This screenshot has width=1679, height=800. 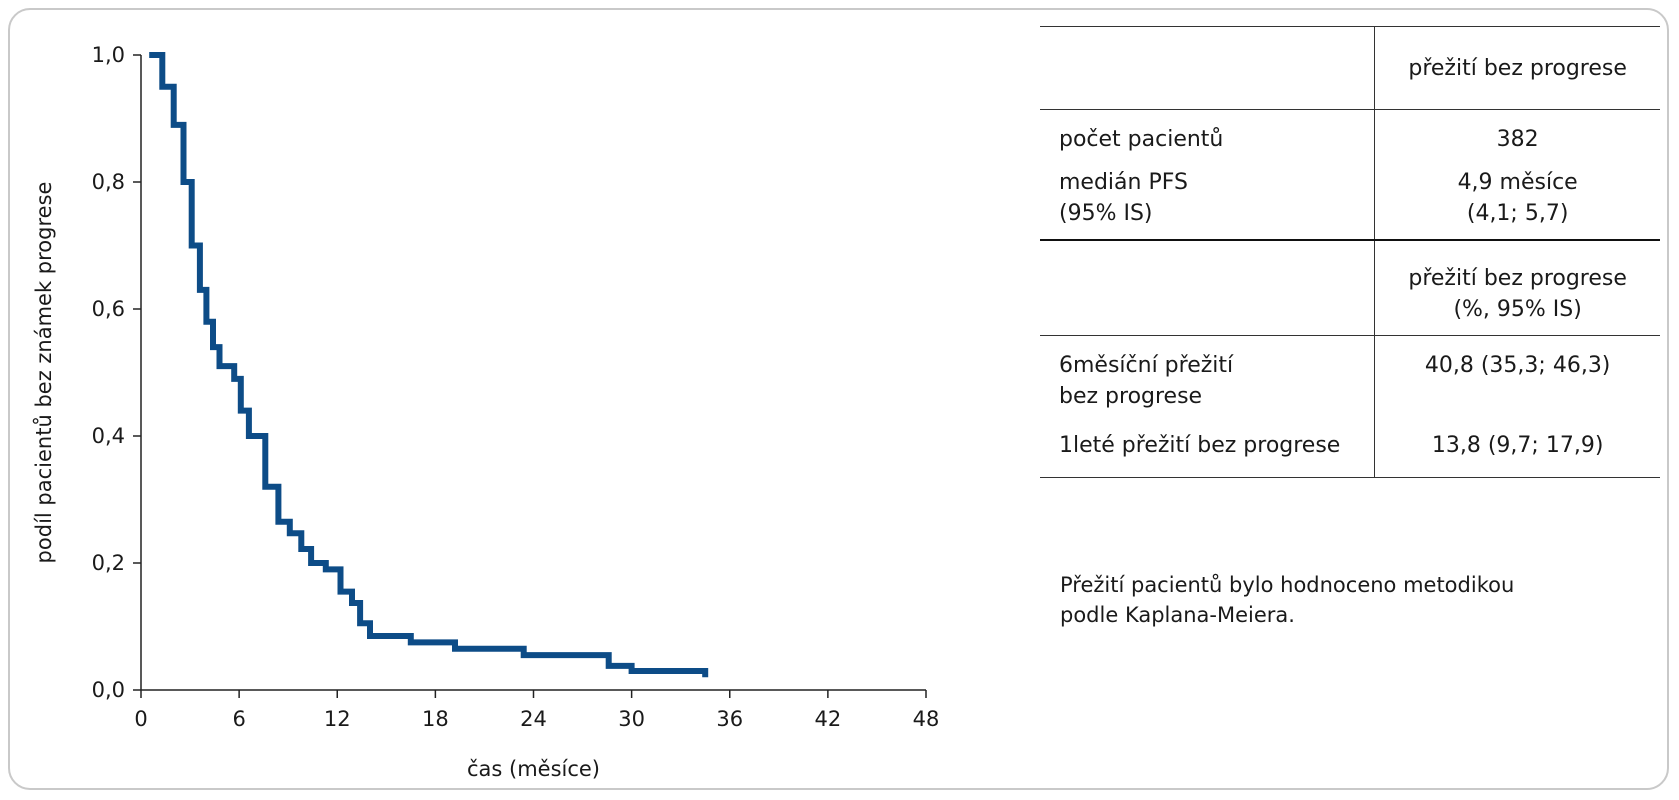 I want to click on row-value-cell: 4,9 měsíce (4,1; 5,7), so click(x=1517, y=197).